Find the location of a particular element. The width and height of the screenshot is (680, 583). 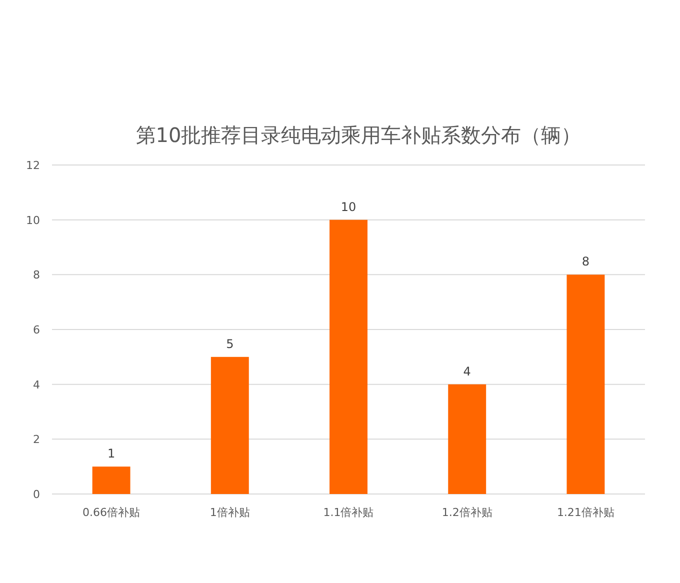

data-label: 1 is located at coordinates (111, 453).